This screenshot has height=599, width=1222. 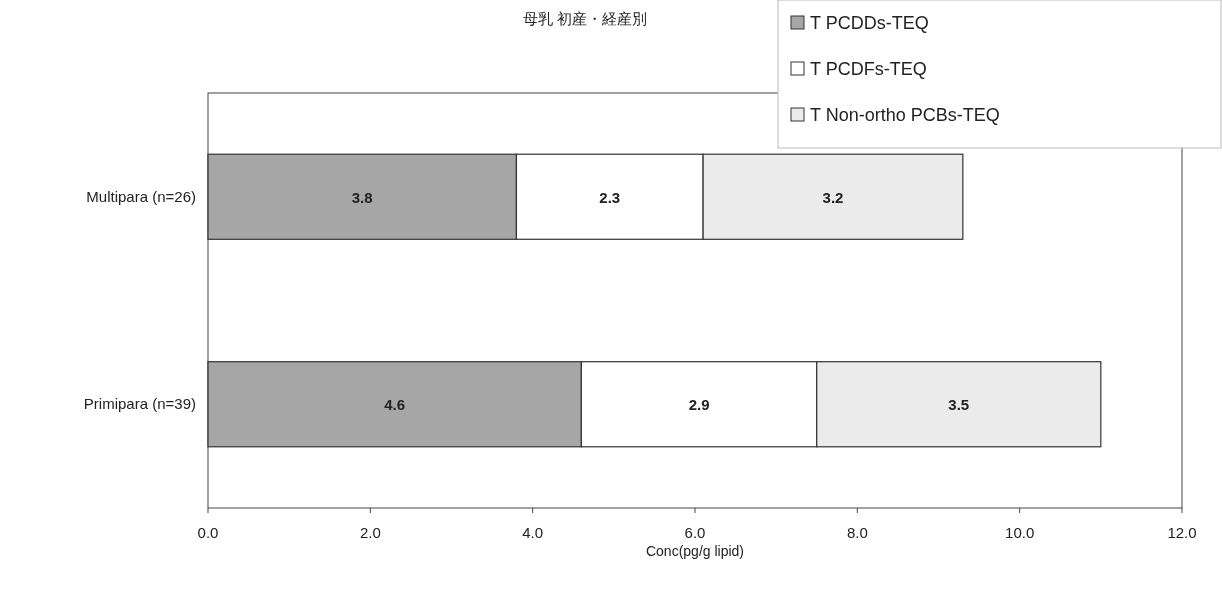 I want to click on legend-label: T PCDDs-TEQ, so click(x=869, y=23).